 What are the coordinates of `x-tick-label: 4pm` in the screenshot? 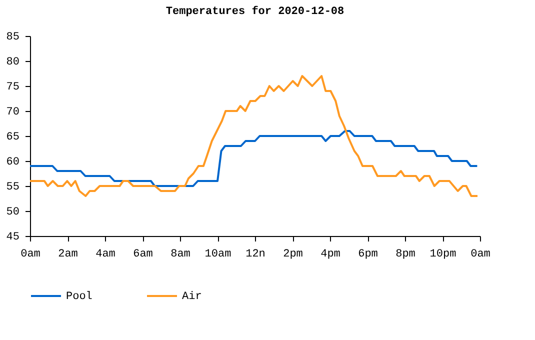 It's located at (330, 254).